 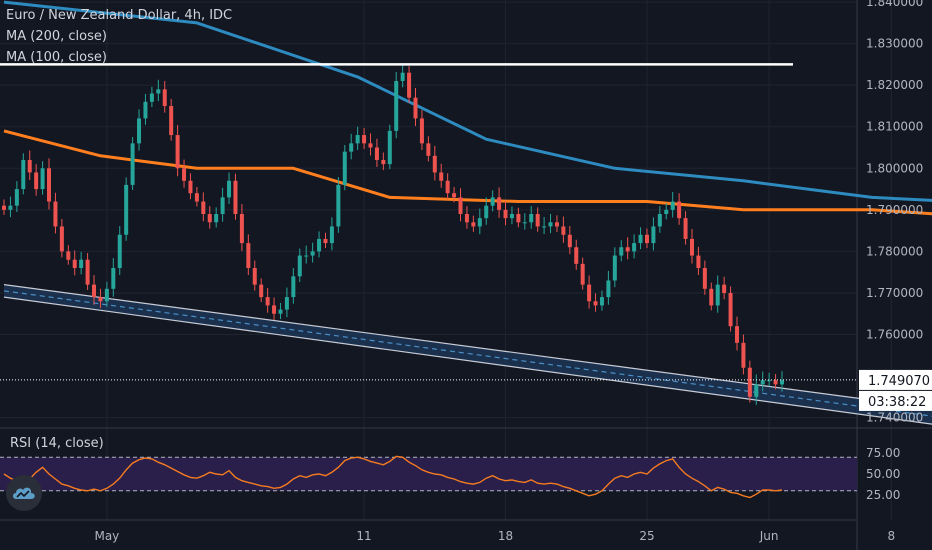 What do you see at coordinates (883, 495) in the screenshot?
I see `rsi-tick-label: 25.00` at bounding box center [883, 495].